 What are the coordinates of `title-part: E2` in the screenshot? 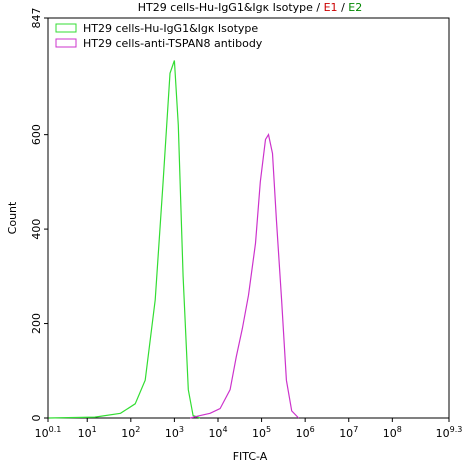 It's located at (355, 7).